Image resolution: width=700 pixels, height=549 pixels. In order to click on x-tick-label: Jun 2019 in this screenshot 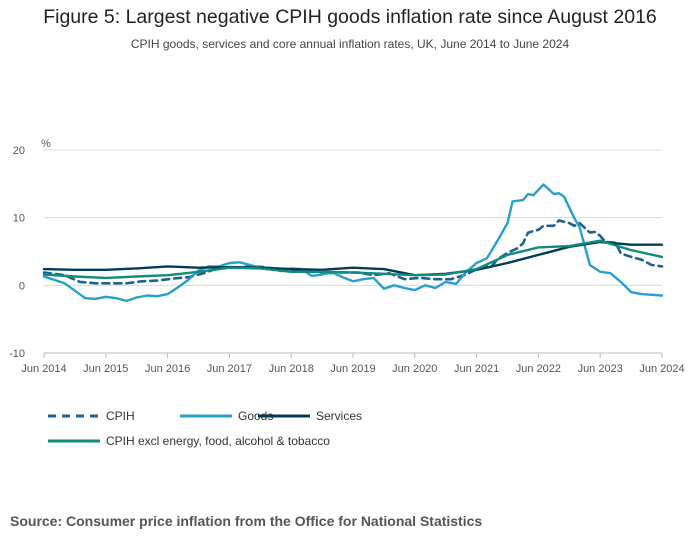, I will do `click(352, 369)`.